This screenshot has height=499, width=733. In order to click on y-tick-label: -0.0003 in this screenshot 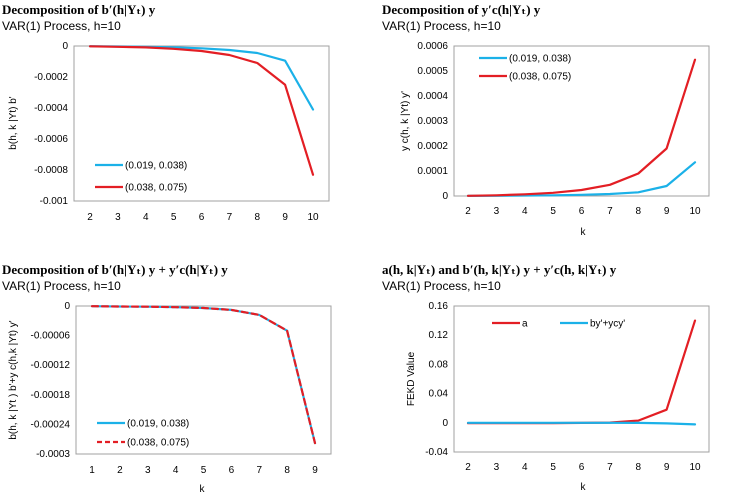, I will do `click(53, 454)`.